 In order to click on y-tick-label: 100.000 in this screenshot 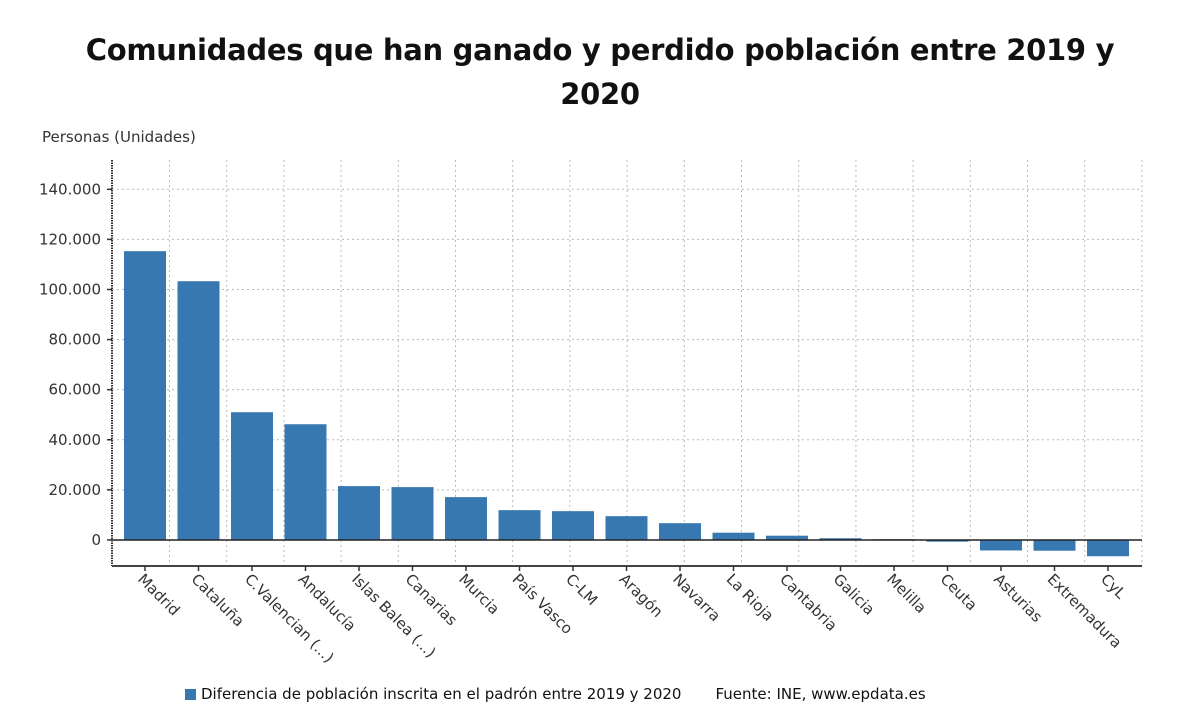, I will do `click(70, 289)`.